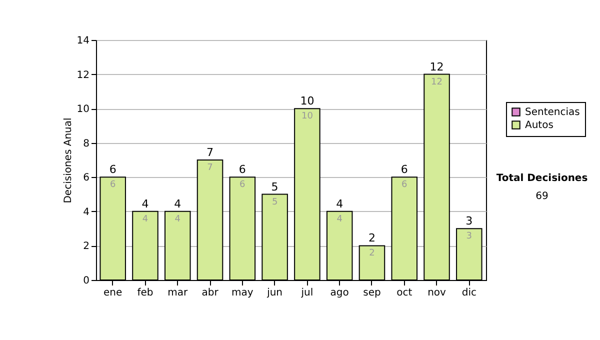 The image size is (600, 340). Describe the element at coordinates (86, 281) in the screenshot. I see `y-tick-label: 0` at that location.